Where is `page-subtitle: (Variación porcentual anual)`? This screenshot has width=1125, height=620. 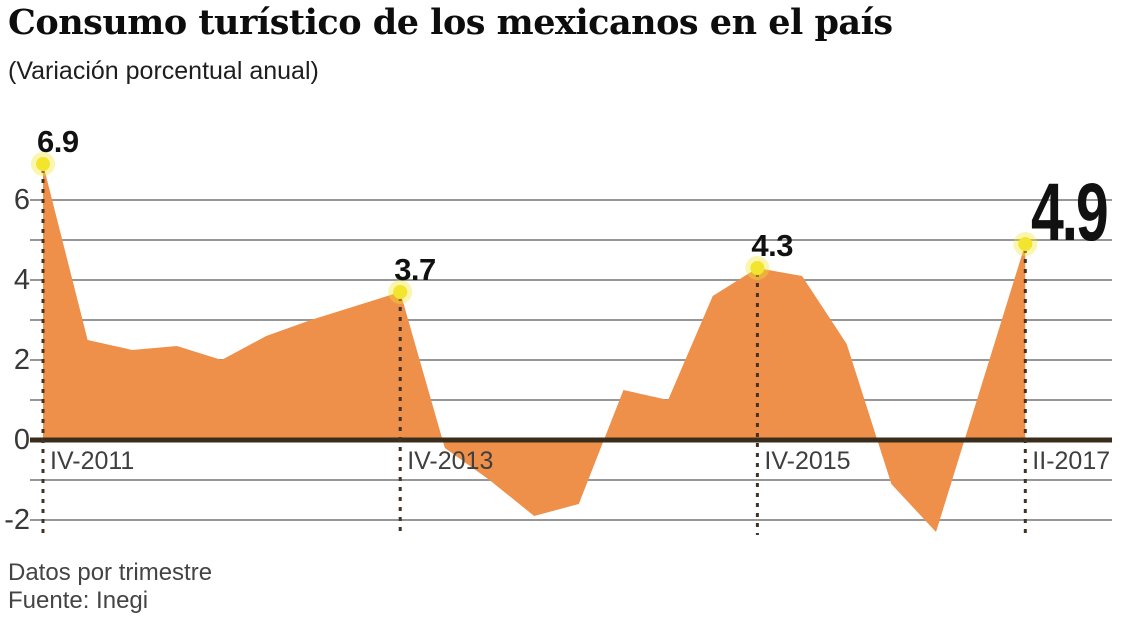 page-subtitle: (Variación porcentual anual) is located at coordinates (163, 71).